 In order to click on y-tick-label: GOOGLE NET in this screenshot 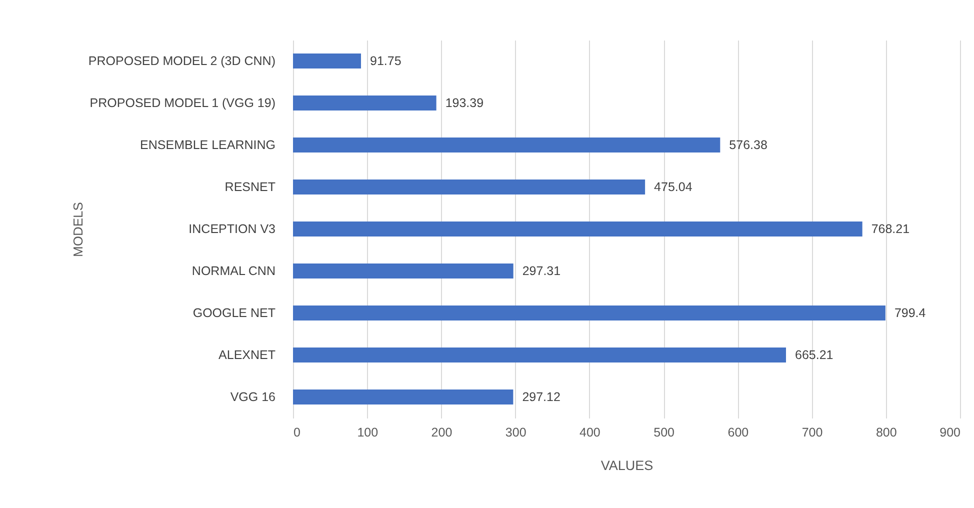, I will do `click(234, 313)`.